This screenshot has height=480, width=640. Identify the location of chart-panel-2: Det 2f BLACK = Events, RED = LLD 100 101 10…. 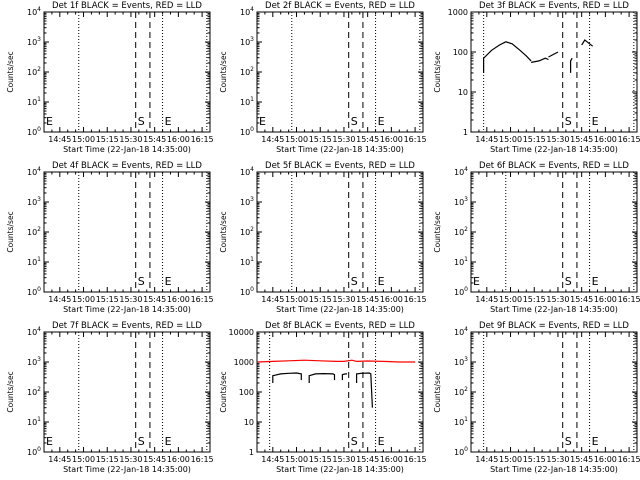
(323, 77).